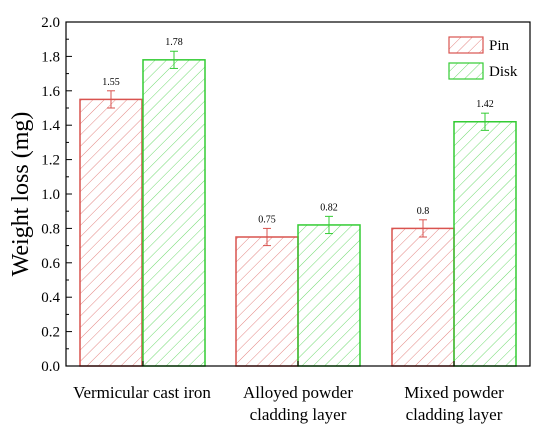 This screenshot has height=427, width=550. What do you see at coordinates (329, 207) in the screenshot?
I see `data-label-disk-1: 0.82` at bounding box center [329, 207].